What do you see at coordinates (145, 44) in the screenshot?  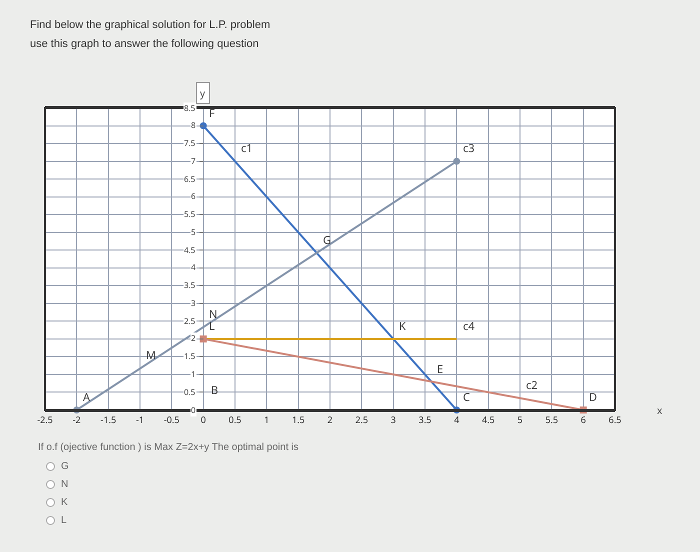 I see `chart-subtitle: use this graph to answer the following question` at bounding box center [145, 44].